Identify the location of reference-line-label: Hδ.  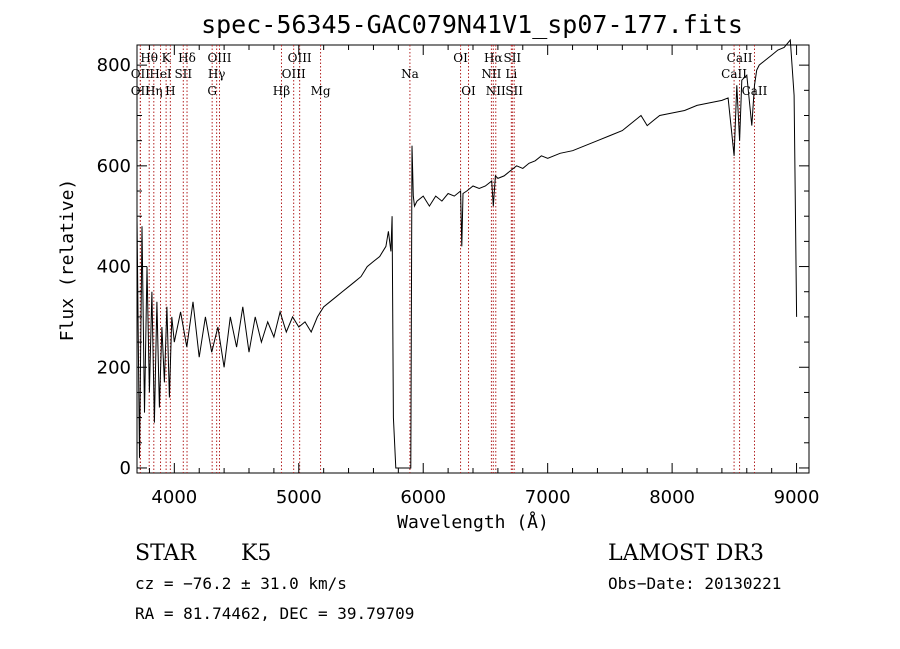
(187, 58).